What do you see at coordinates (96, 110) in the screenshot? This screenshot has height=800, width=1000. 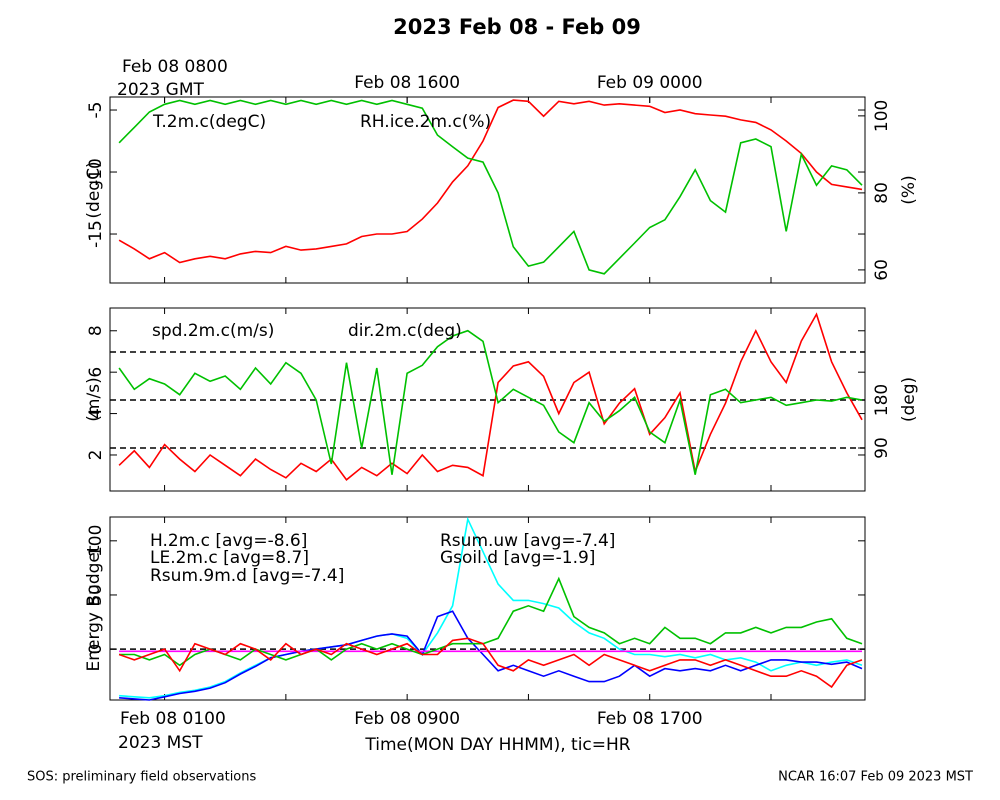 I see `y-tick-label: -5` at bounding box center [96, 110].